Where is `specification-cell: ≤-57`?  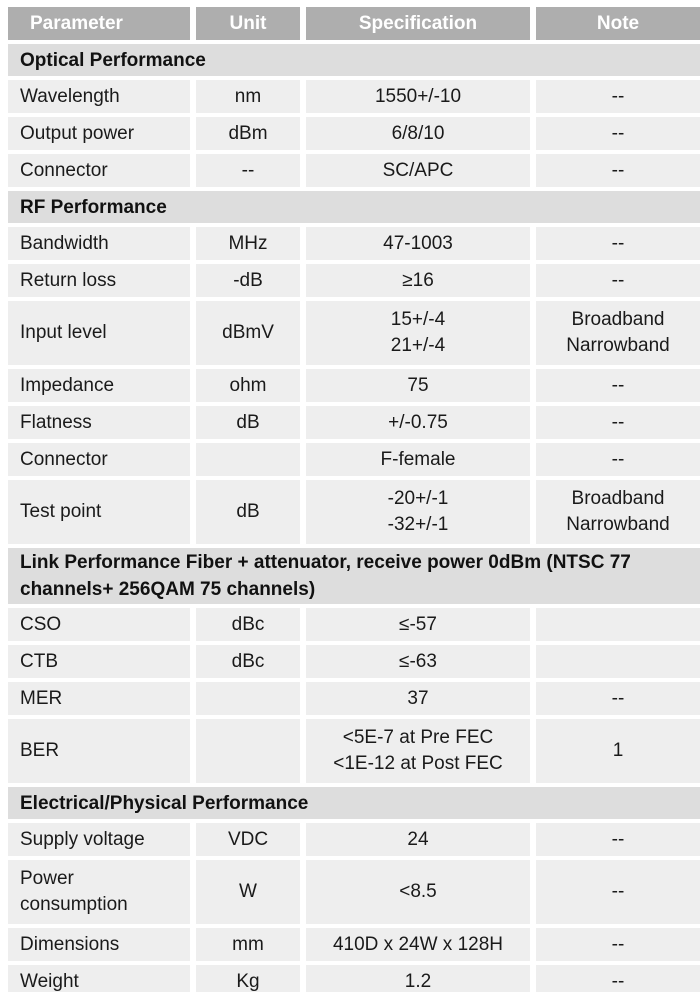
specification-cell: ≤-57 is located at coordinates (418, 624).